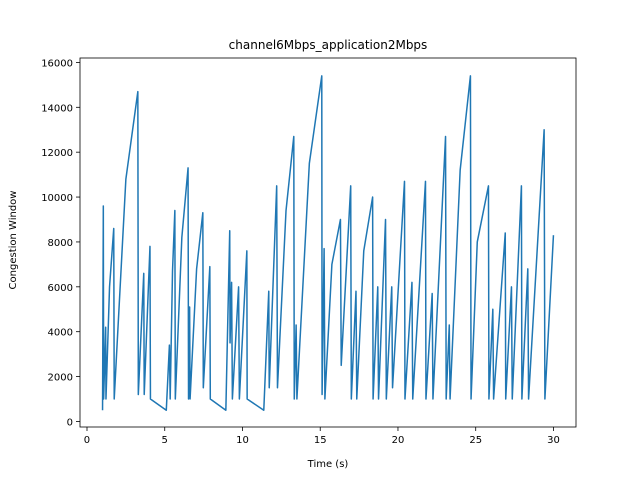  Describe the element at coordinates (60, 378) in the screenshot. I see `y-tick-label: 2000` at that location.